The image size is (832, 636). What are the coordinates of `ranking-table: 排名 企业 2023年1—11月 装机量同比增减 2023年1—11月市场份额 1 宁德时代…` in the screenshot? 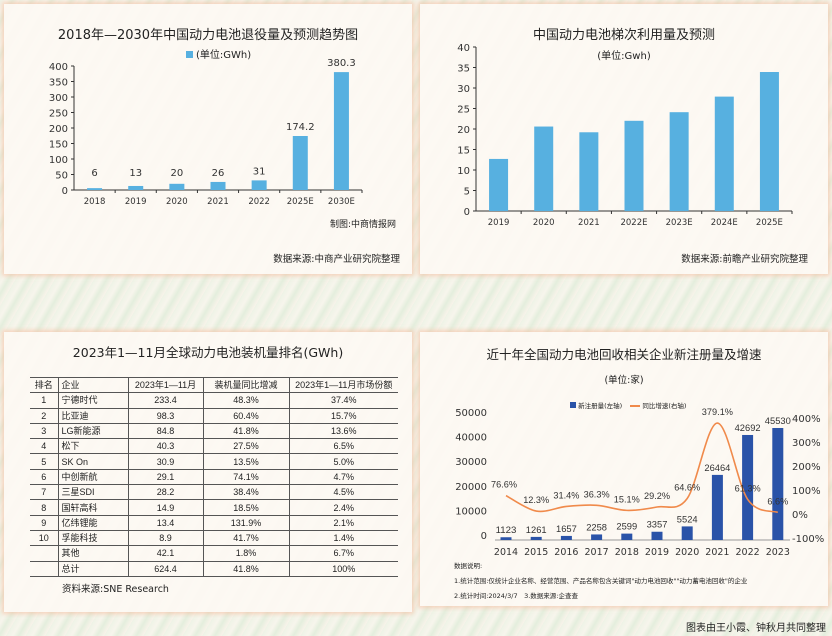 It's located at (214, 476).